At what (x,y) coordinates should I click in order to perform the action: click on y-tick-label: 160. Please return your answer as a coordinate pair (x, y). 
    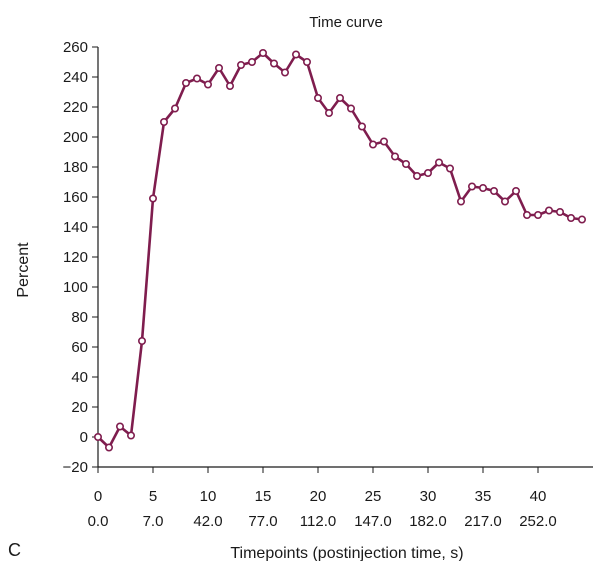
    Looking at the image, I should click on (75, 197).